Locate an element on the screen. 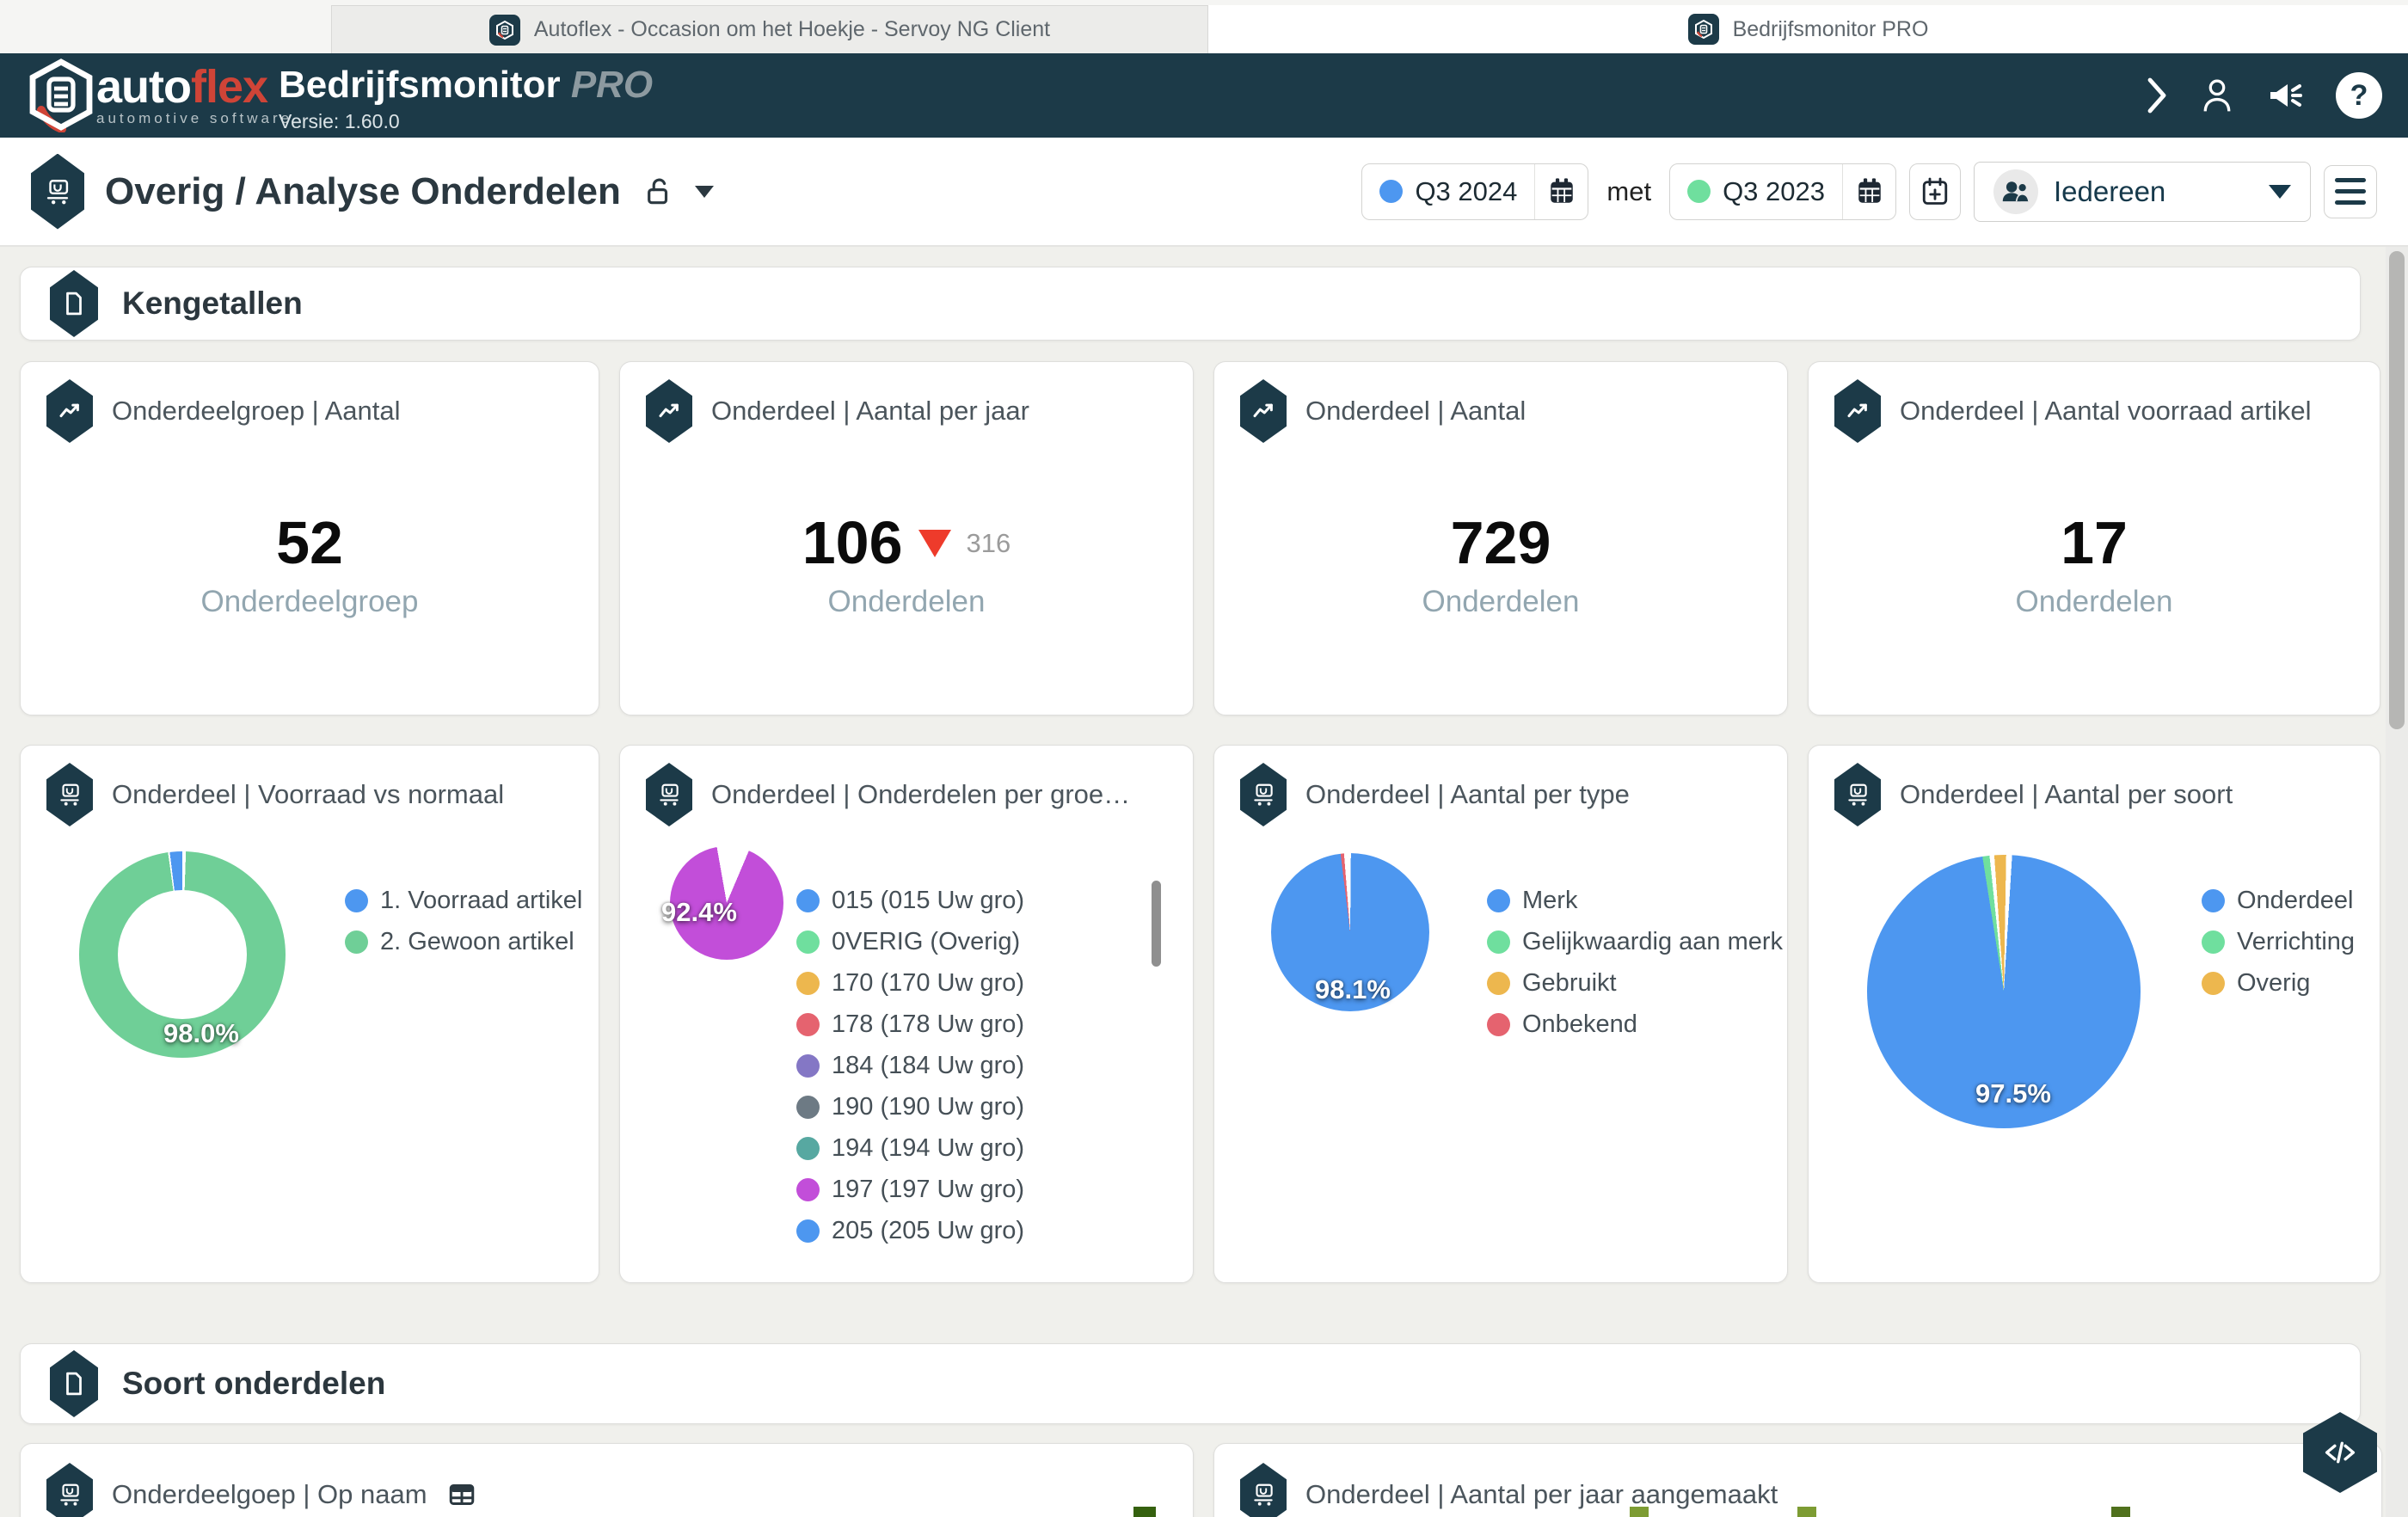 The image size is (2408, 1517). page-scrollbar is located at coordinates (2397, 882).